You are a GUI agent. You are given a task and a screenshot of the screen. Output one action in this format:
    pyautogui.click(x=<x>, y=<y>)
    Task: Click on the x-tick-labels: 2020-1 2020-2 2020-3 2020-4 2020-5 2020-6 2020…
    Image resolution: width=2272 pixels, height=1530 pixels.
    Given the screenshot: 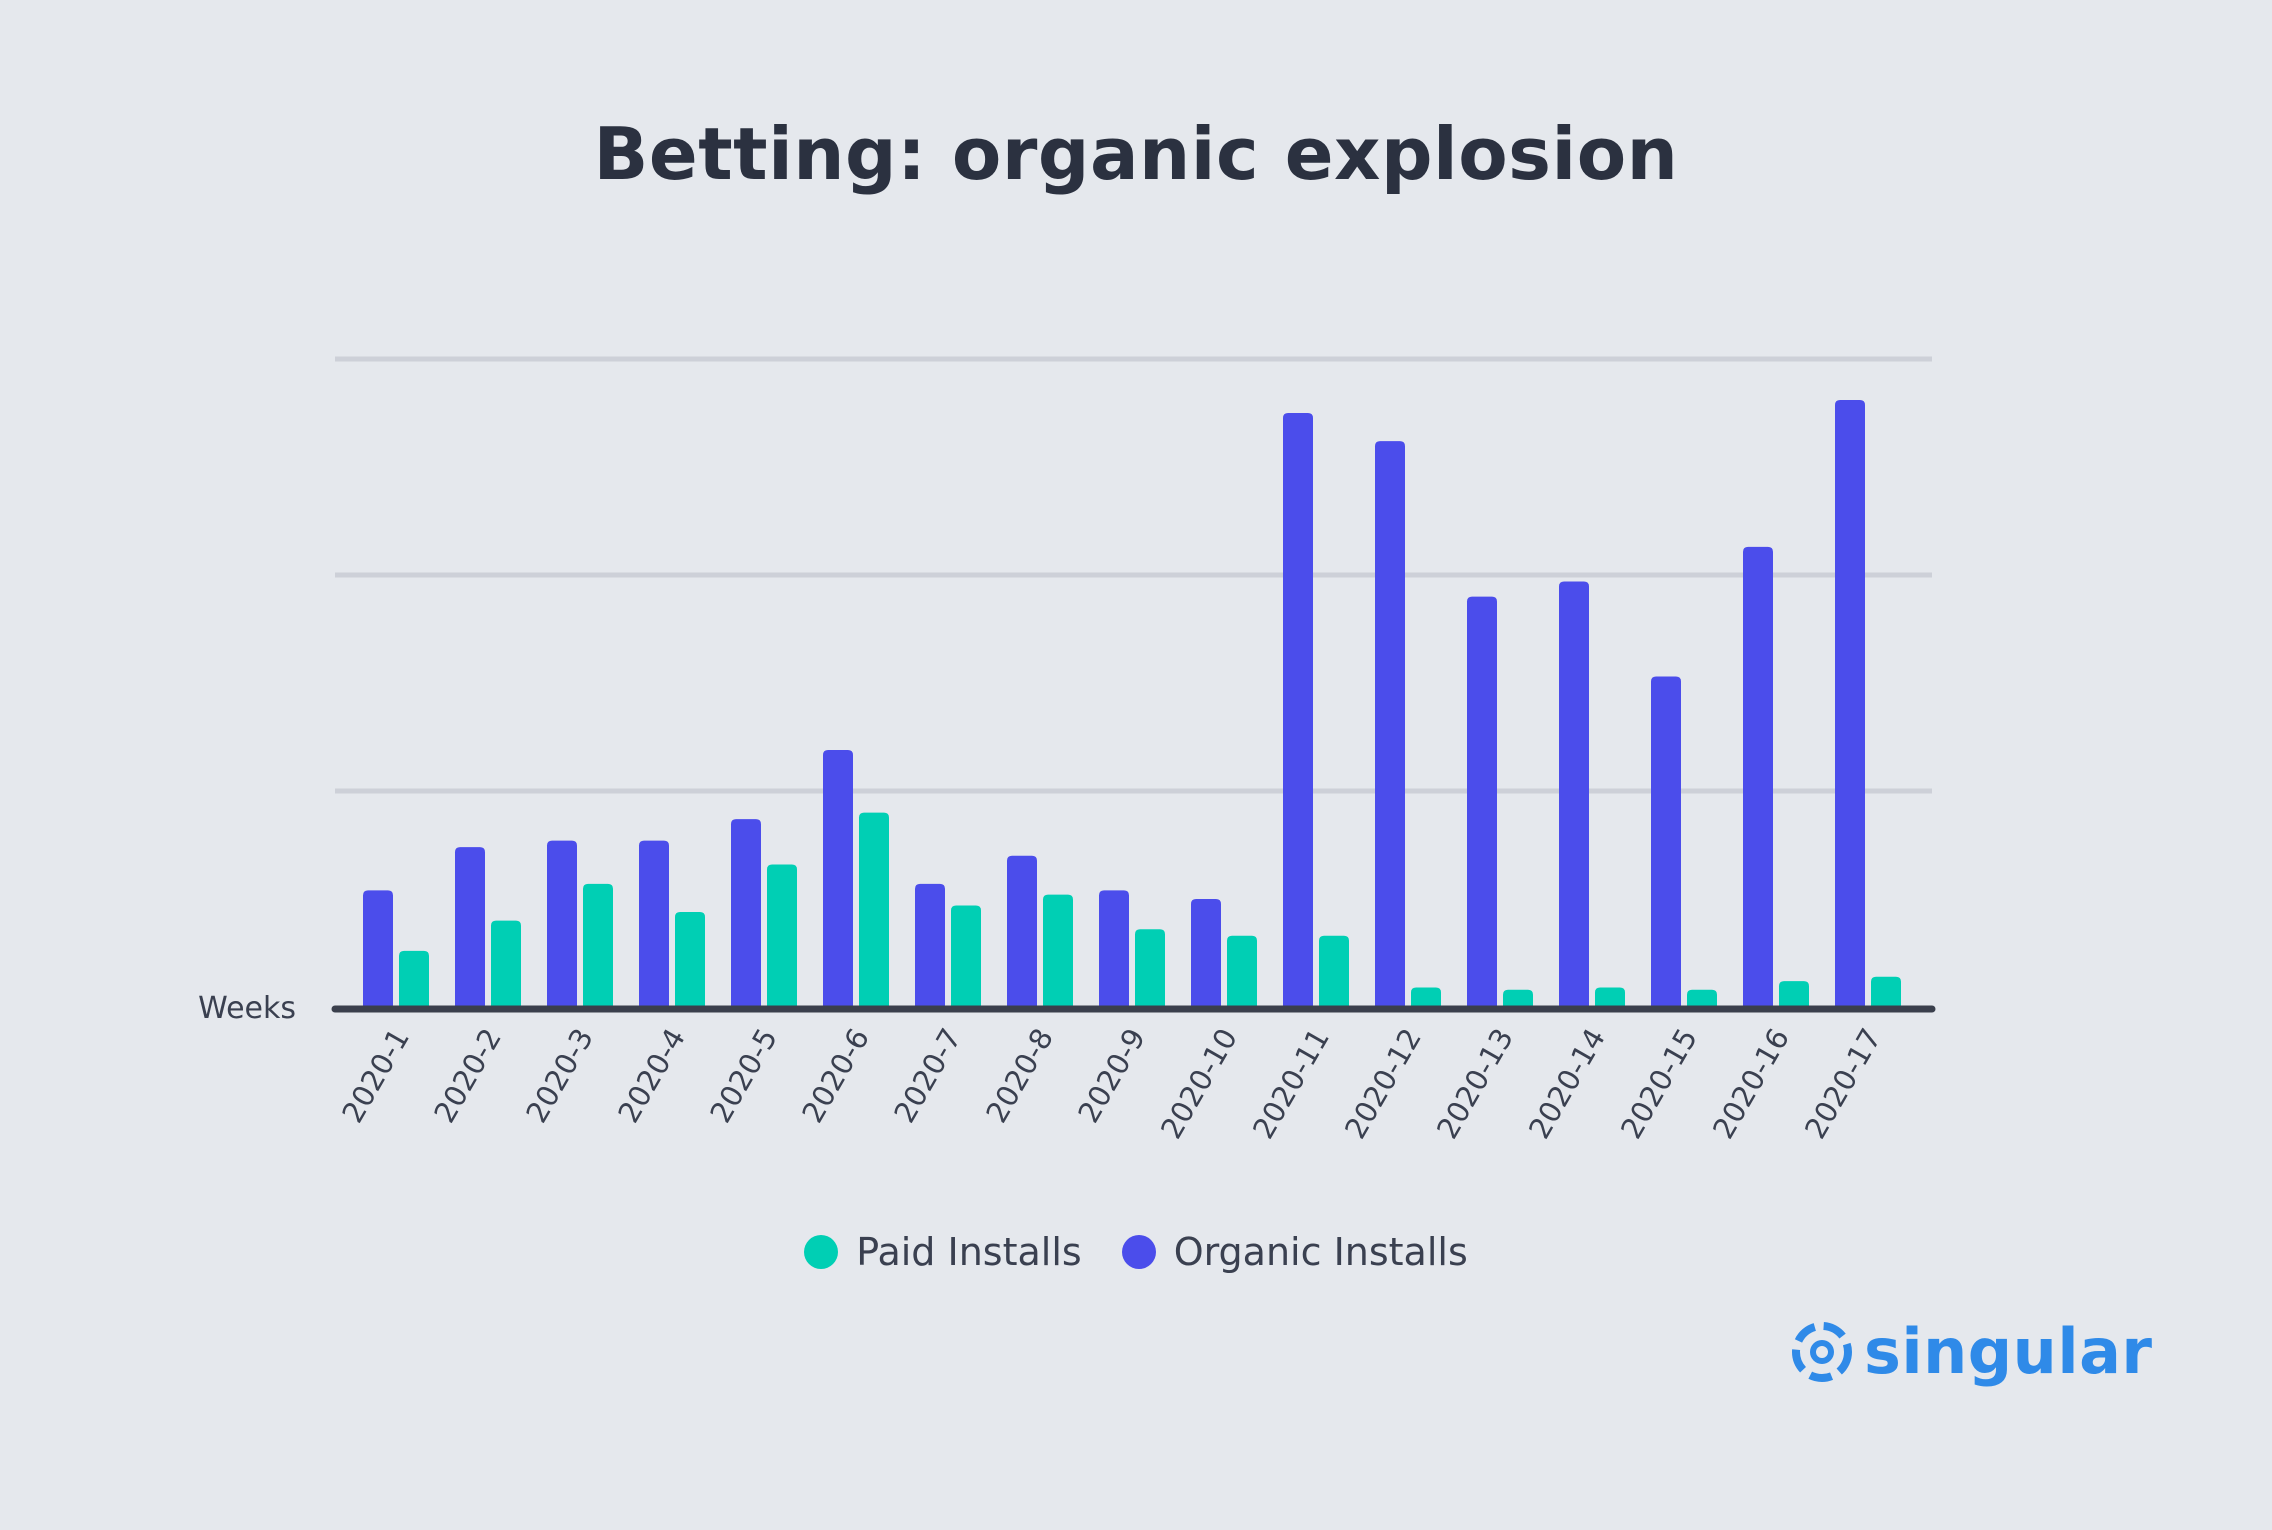 What is the action you would take?
    pyautogui.click(x=1111, y=1084)
    